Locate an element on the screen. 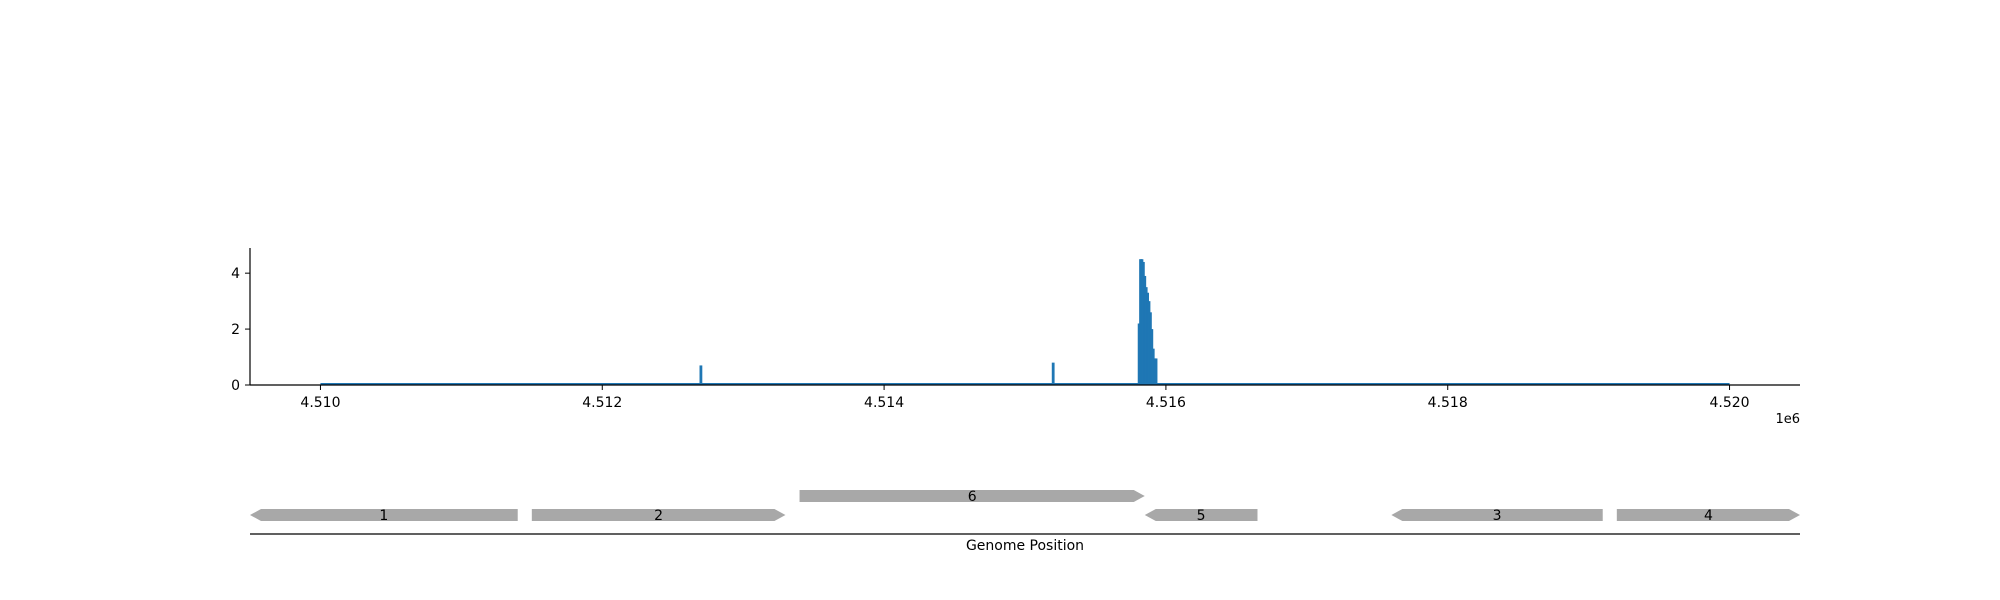  gene-label: 3 is located at coordinates (1497, 516).